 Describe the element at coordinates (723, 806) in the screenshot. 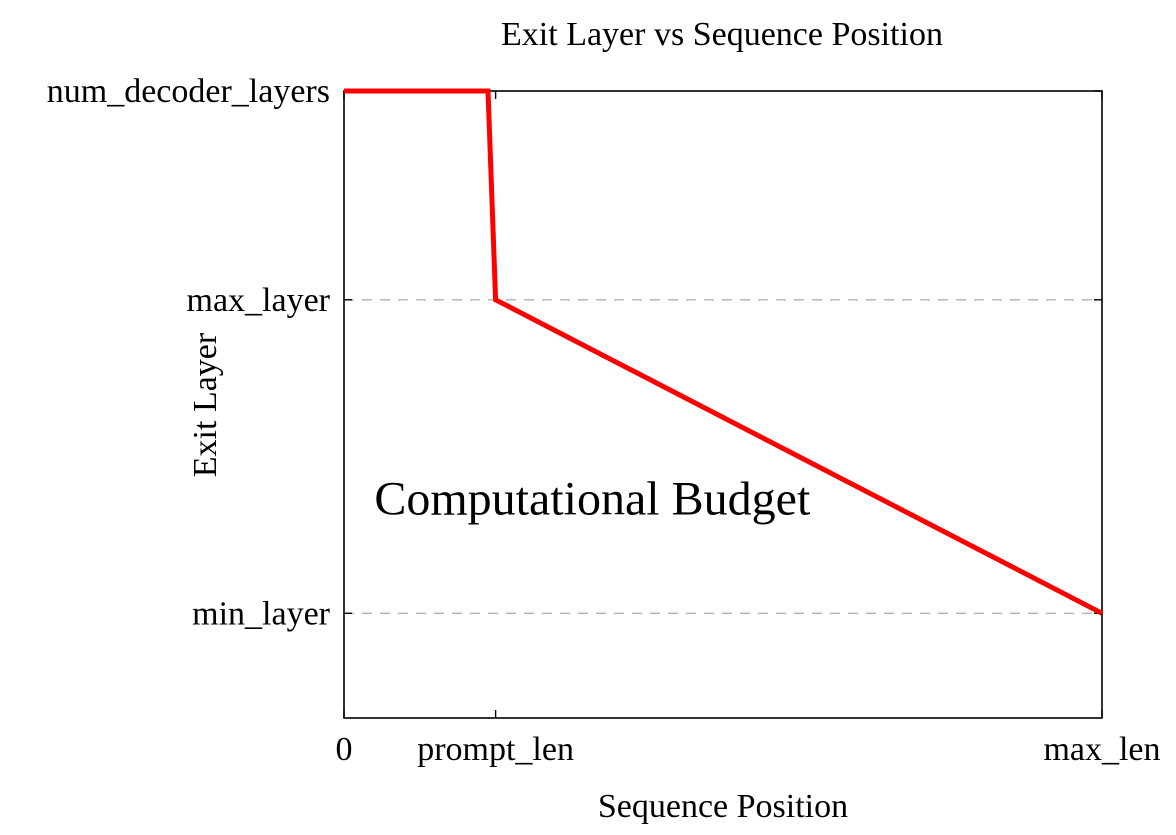

I see `x-axis-label: Sequence Position` at that location.